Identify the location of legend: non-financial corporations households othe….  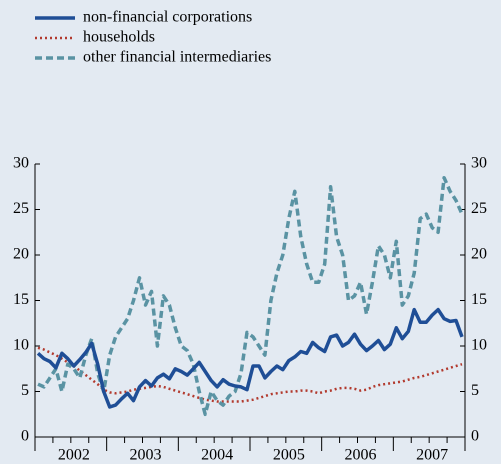
(153, 37).